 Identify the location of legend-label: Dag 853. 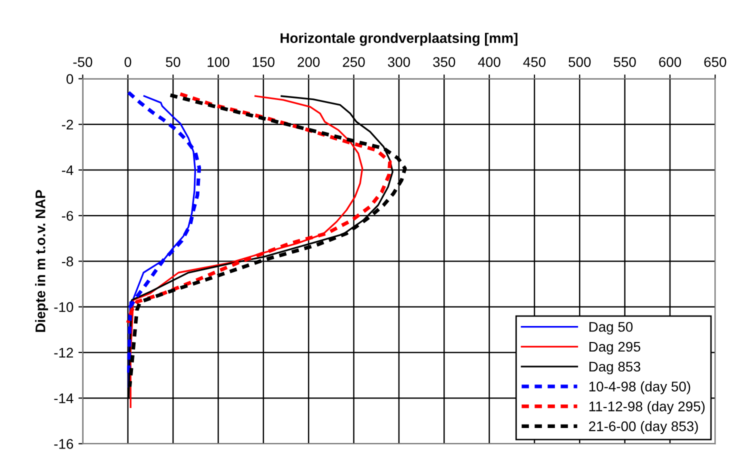
(614, 368).